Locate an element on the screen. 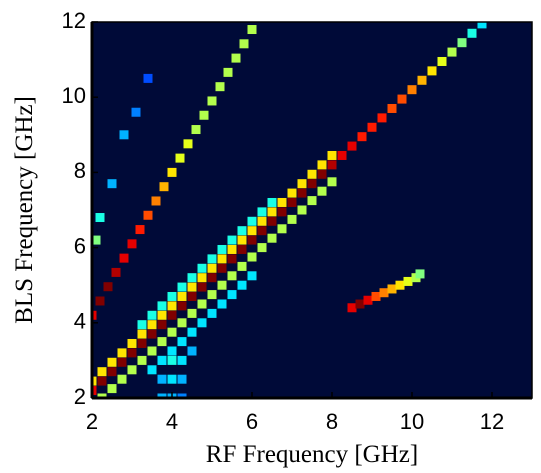  x-tick-label: 8 is located at coordinates (332, 421).